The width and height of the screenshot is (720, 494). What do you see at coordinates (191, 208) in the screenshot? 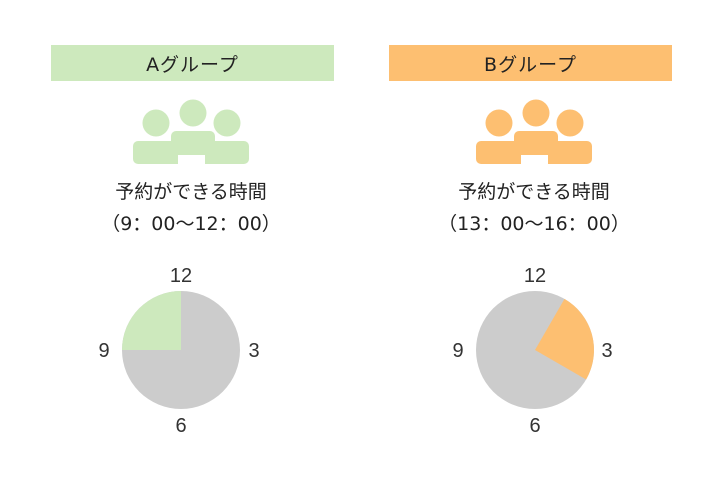
I see `group-a-caption: 予約ができる時間 （9：00～12：00）` at bounding box center [191, 208].